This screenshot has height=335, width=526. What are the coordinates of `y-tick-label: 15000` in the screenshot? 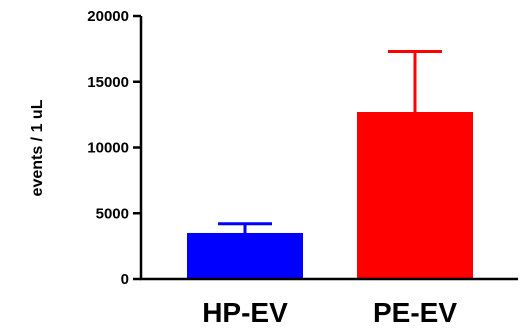 It's located at (108, 82).